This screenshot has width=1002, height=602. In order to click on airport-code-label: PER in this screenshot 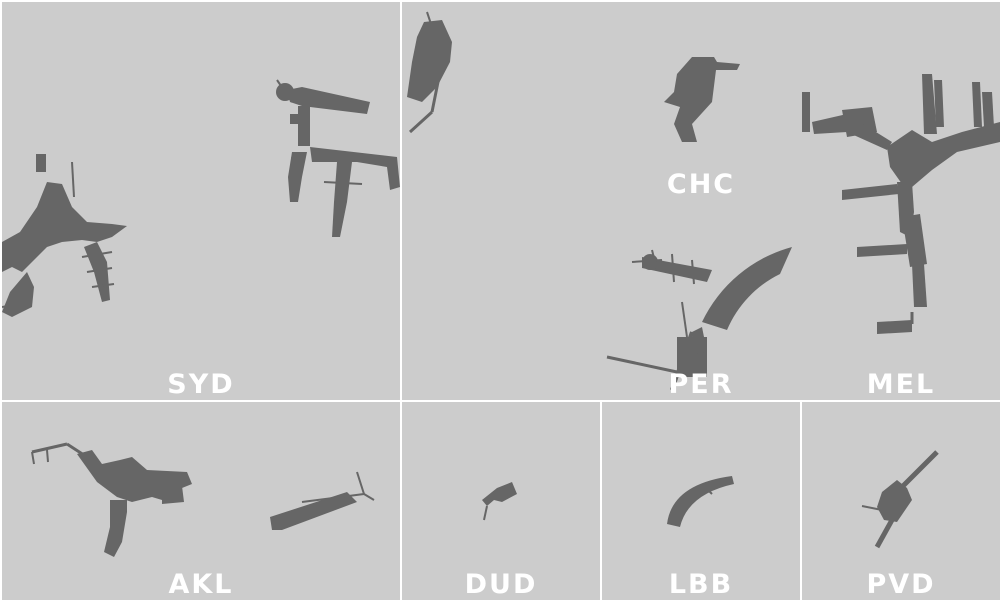, I will do `click(701, 384)`.